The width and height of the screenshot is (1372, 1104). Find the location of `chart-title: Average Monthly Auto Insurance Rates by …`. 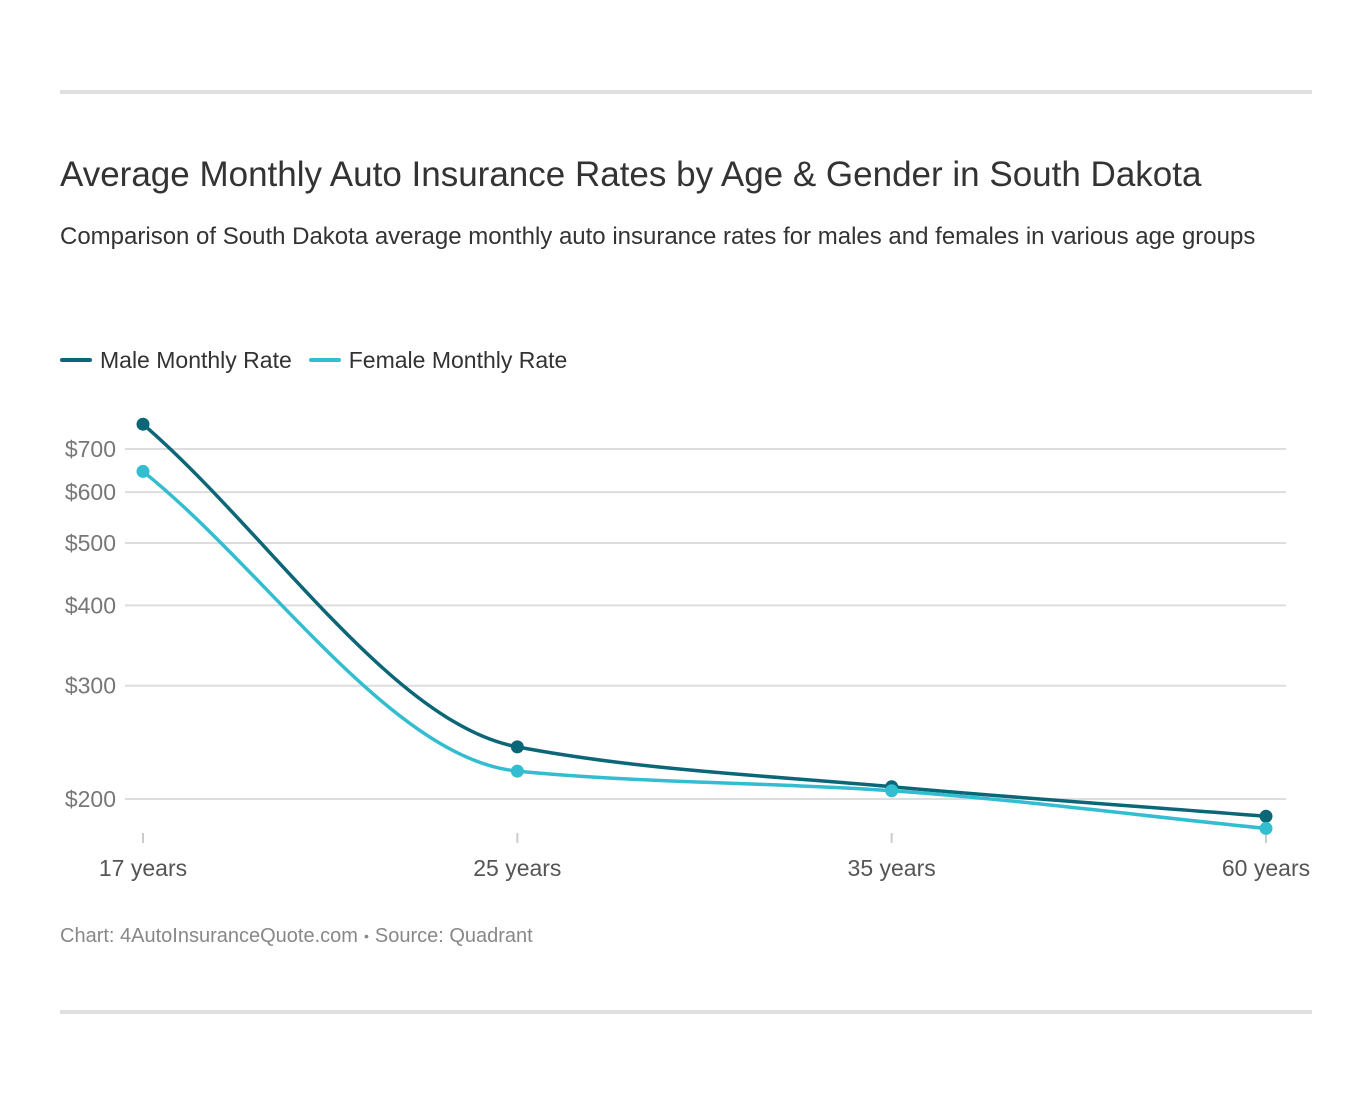

chart-title: Average Monthly Auto Insurance Rates by … is located at coordinates (631, 174).